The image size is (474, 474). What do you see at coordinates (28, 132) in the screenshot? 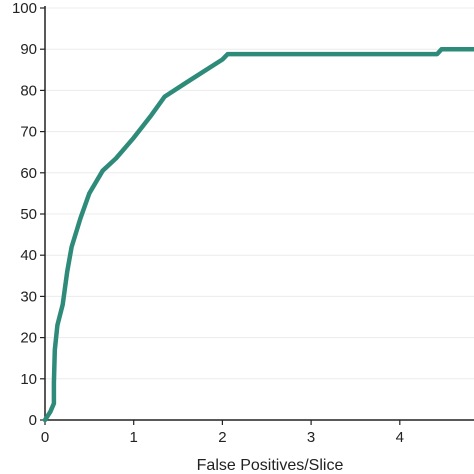
I see `y-tick-label-70: 70` at bounding box center [28, 132].